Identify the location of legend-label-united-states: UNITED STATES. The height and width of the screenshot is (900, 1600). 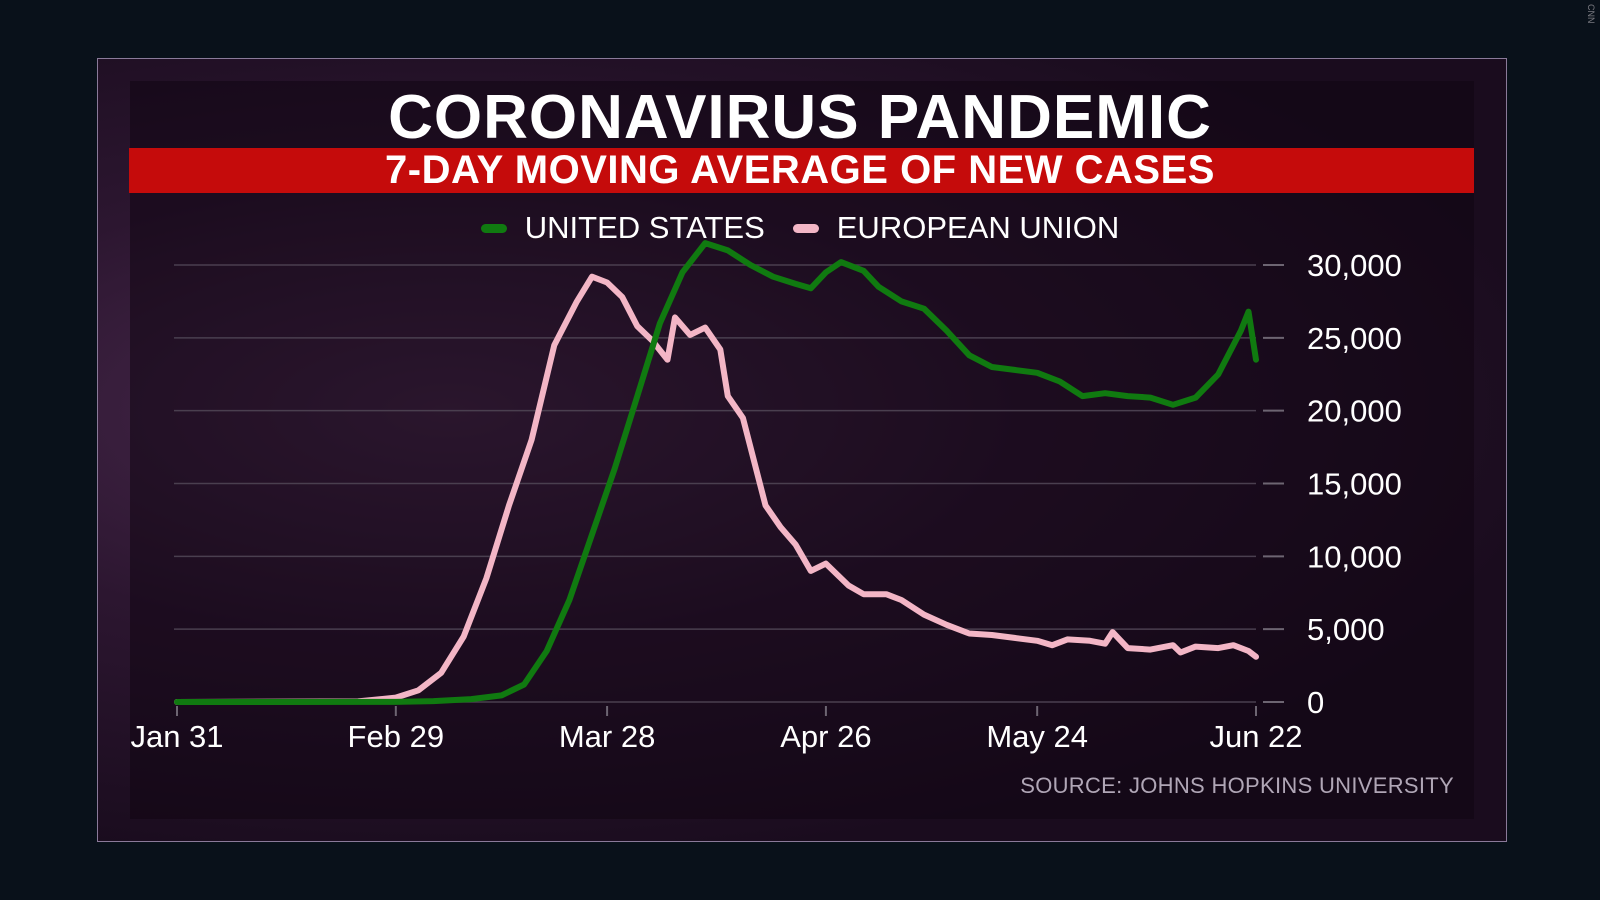
(644, 227).